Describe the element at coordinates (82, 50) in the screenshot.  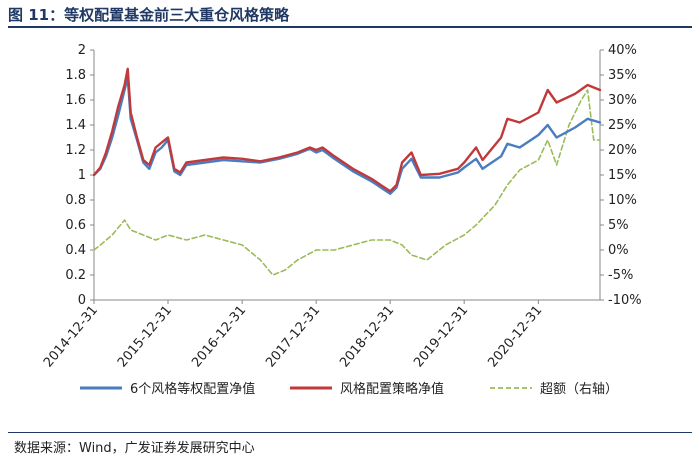
I see `y-tick-label-left: 2` at that location.